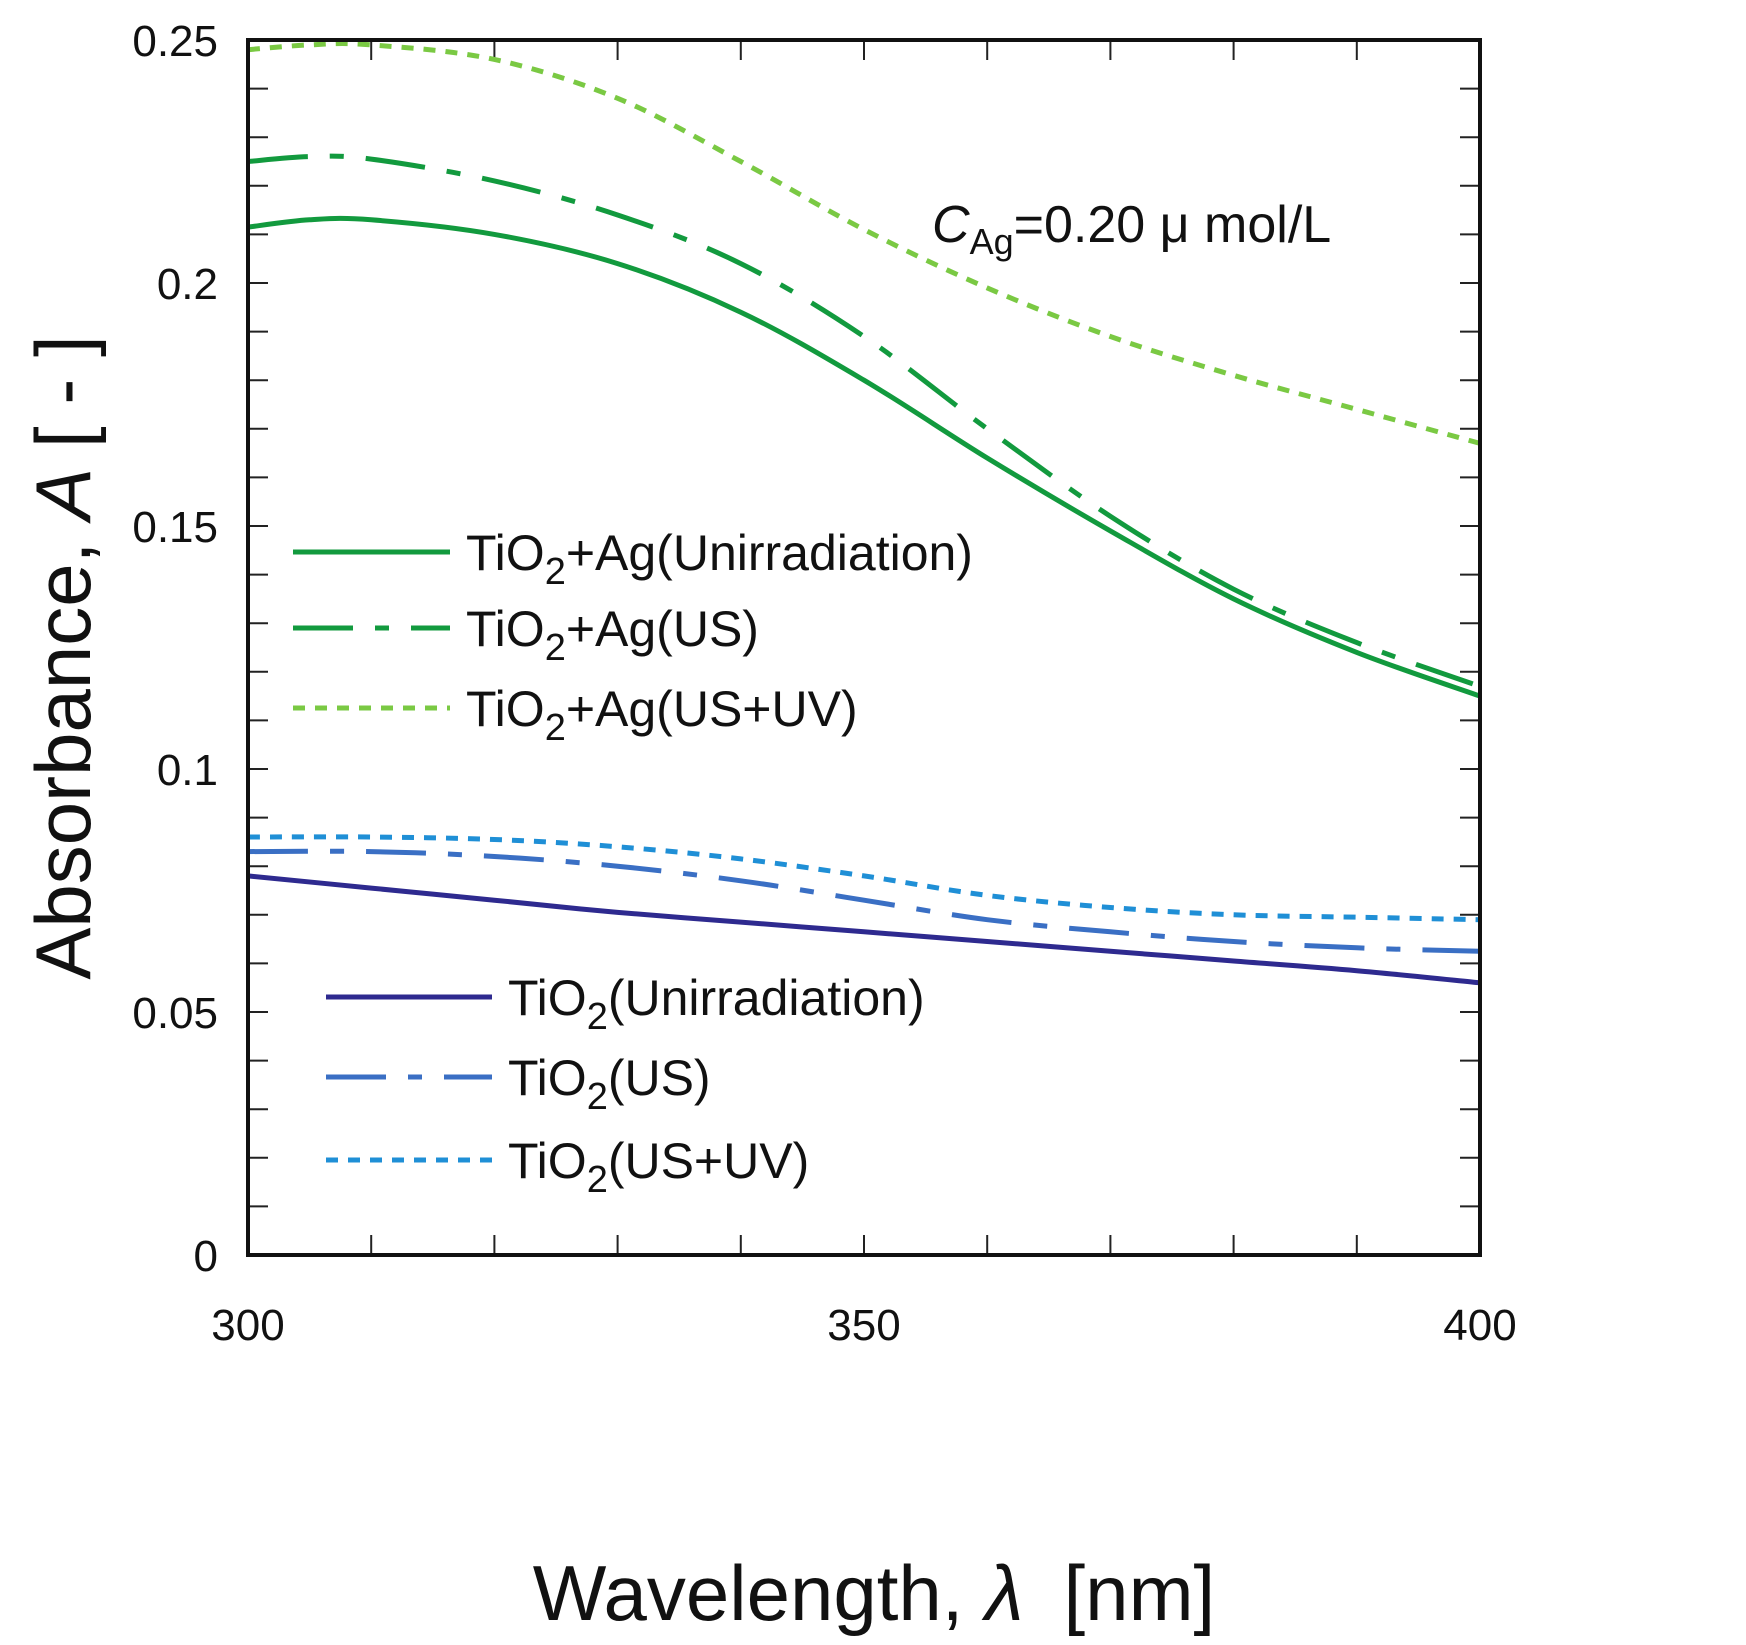 The width and height of the screenshot is (1746, 1645). I want to click on legend-label-rest: +Ag(US), so click(662, 629).